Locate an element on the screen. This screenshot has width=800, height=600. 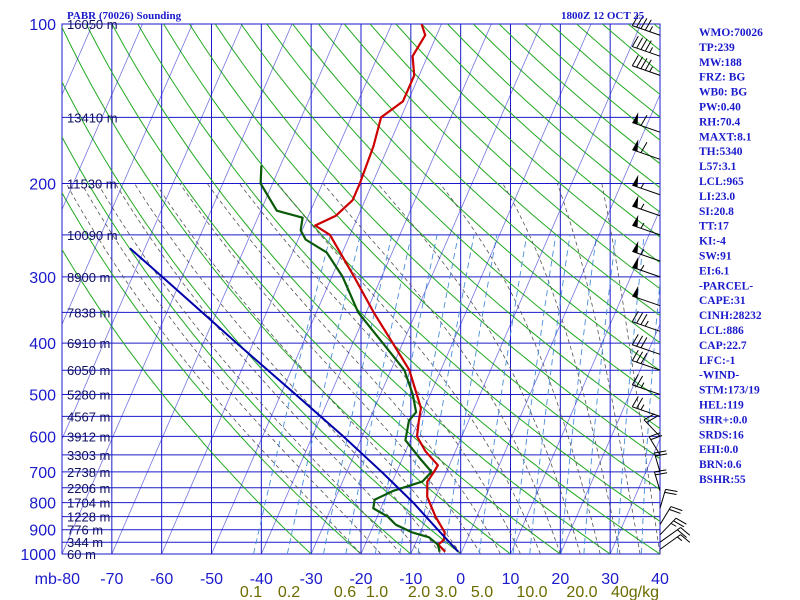
index-item: TP:239 is located at coordinates (717, 48).